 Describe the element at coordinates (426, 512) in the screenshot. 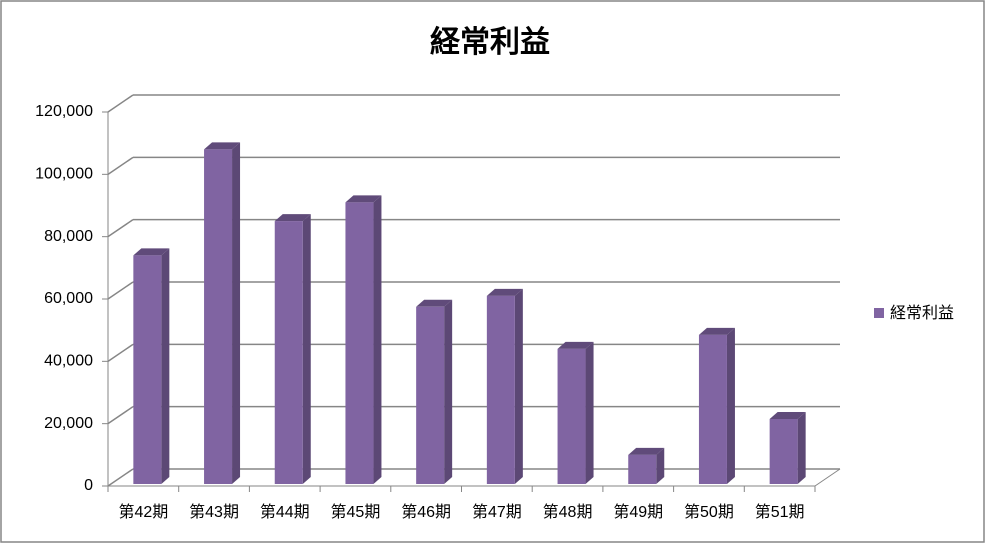

I see `x-tick-label: 第46期` at that location.